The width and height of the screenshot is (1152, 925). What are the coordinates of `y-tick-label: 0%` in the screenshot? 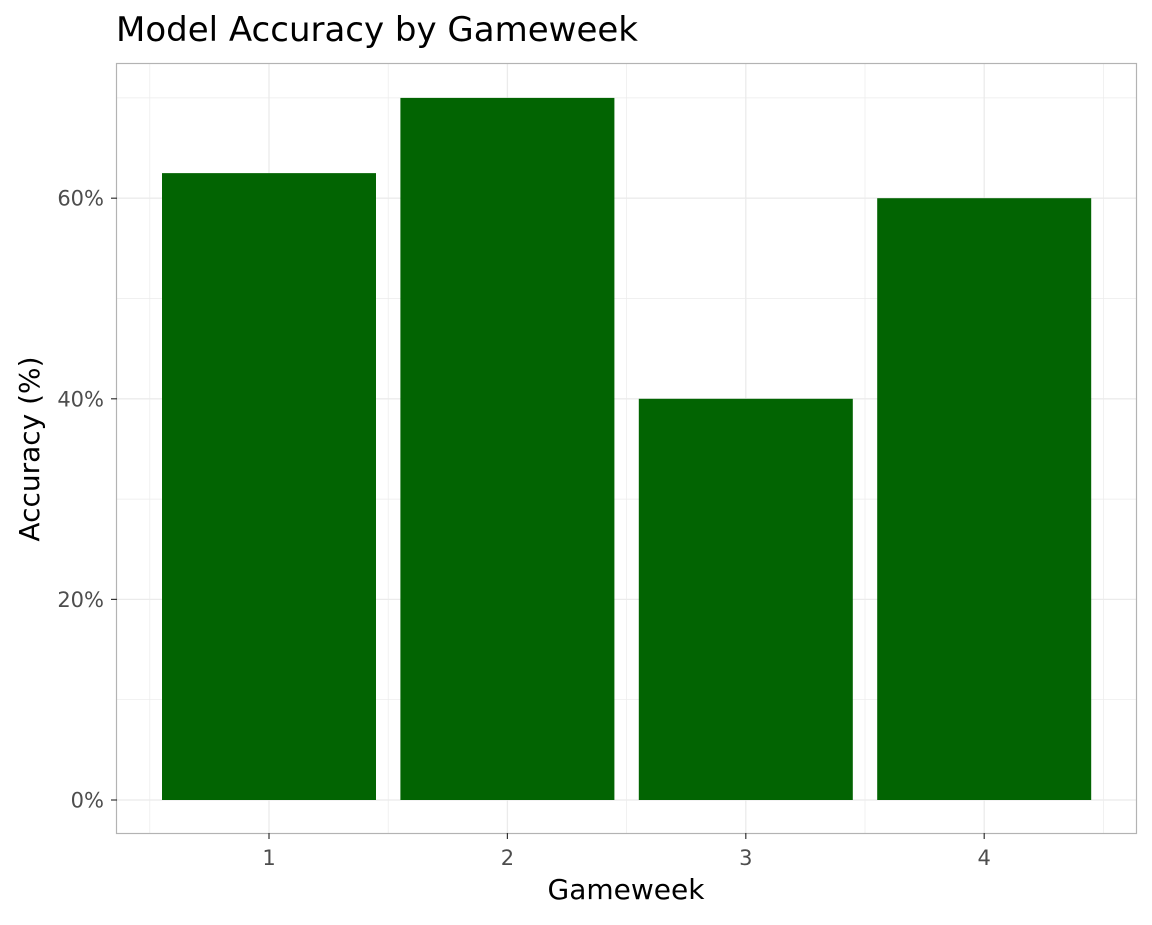 It's located at (87, 801).